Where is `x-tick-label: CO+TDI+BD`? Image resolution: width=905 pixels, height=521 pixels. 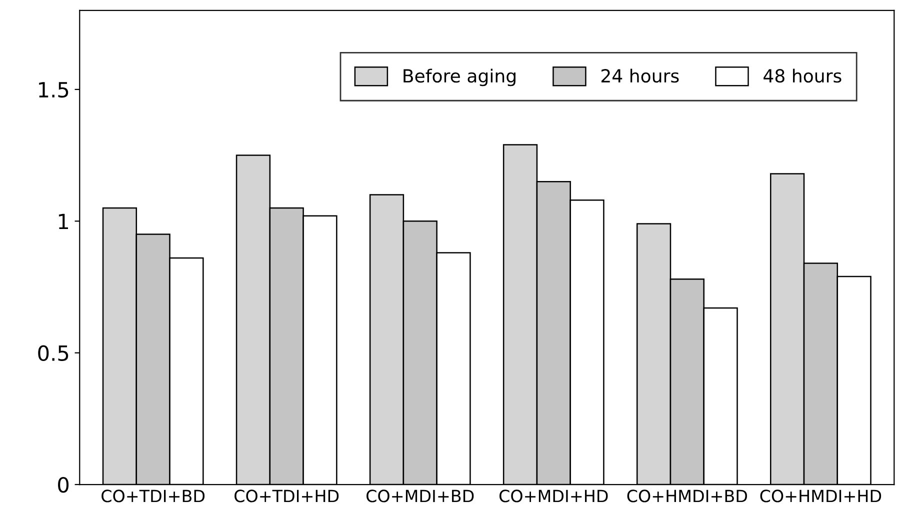
x-tick-label: CO+TDI+BD is located at coordinates (153, 496).